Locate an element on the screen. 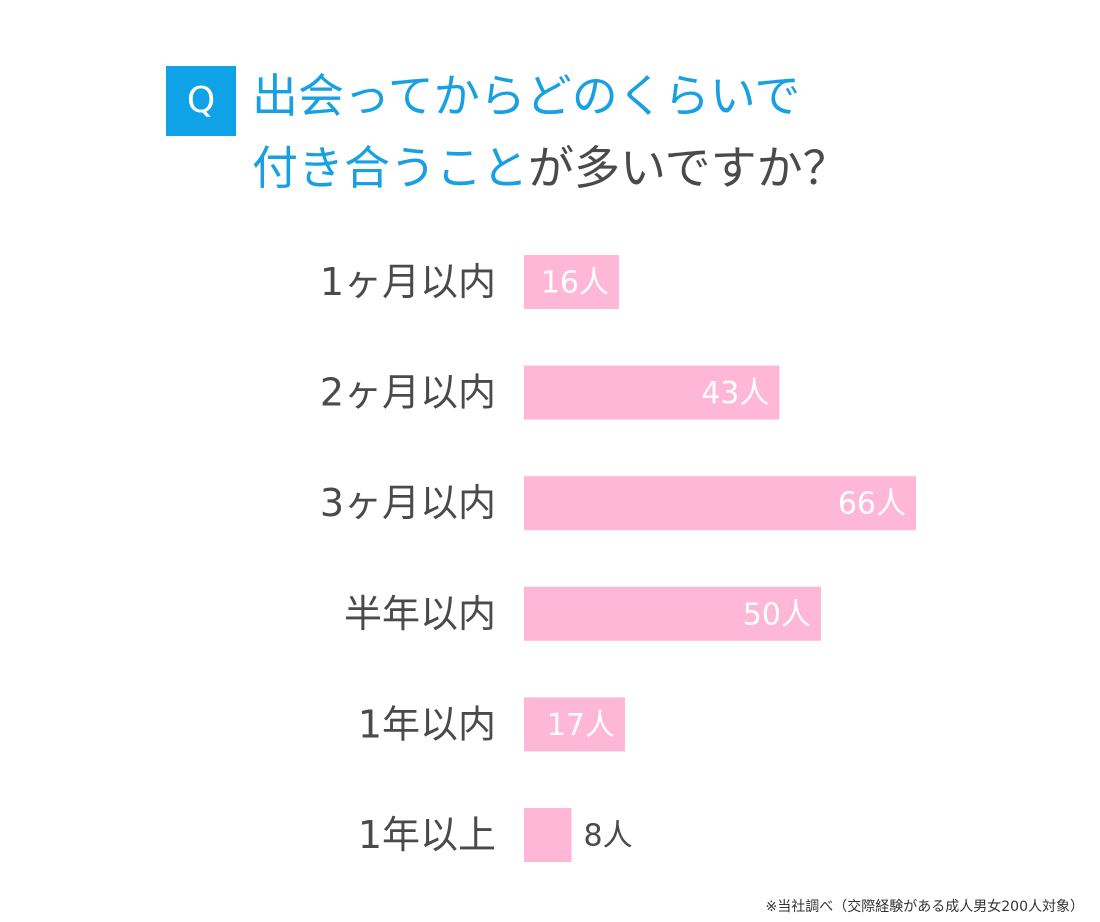  category-label: 1年以上 is located at coordinates (427, 835).